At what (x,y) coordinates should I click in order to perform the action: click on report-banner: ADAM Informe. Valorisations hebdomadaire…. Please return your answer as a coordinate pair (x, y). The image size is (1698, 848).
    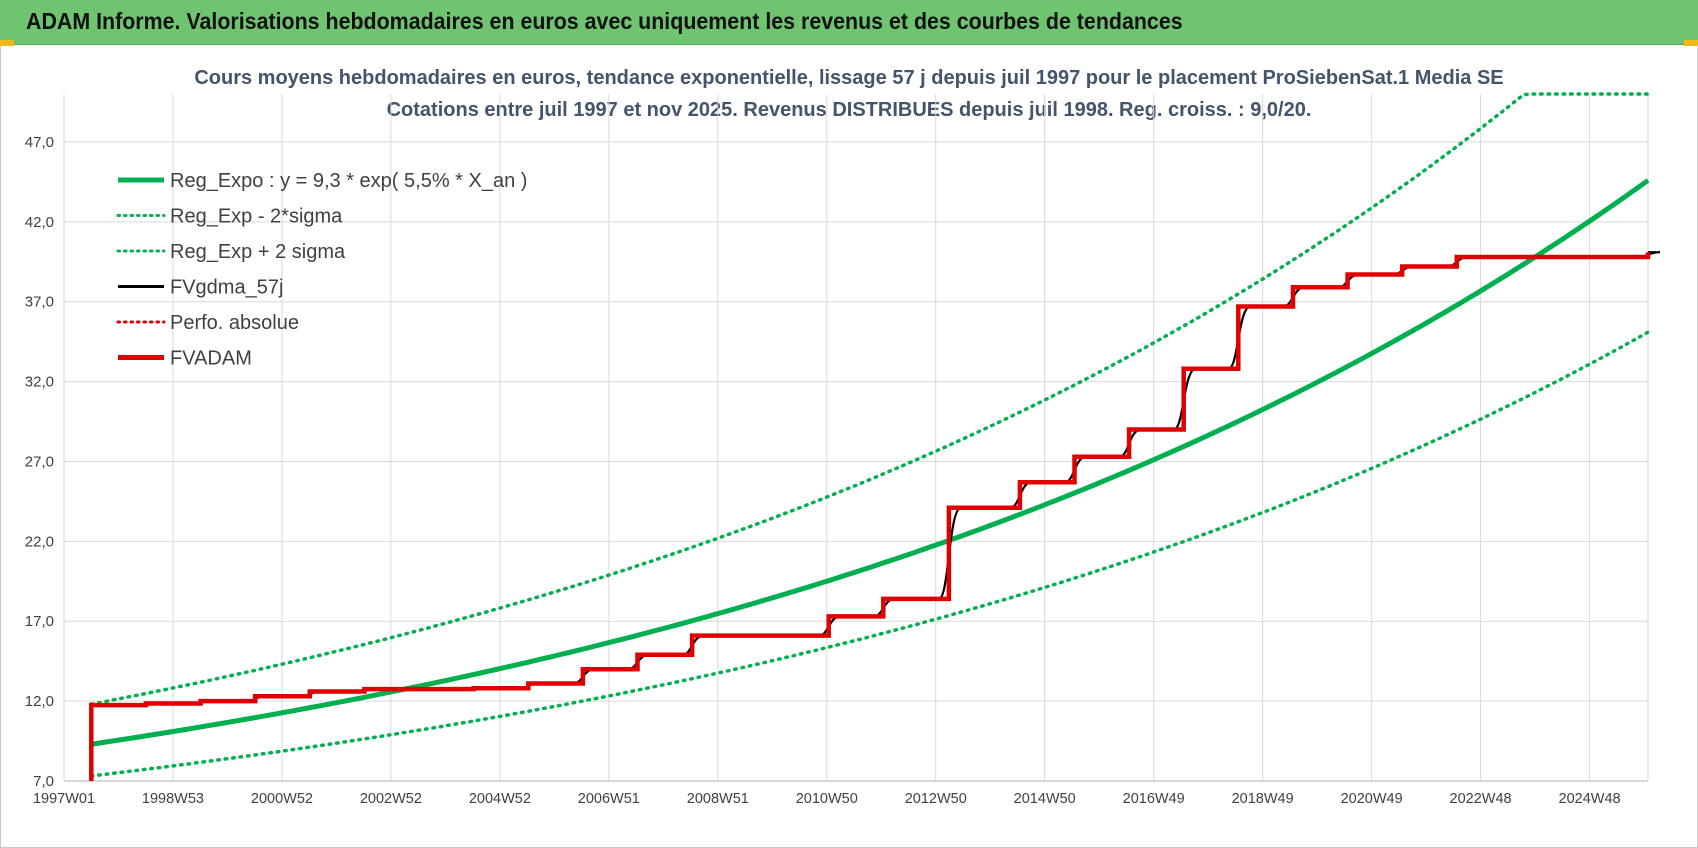
    Looking at the image, I should click on (849, 22).